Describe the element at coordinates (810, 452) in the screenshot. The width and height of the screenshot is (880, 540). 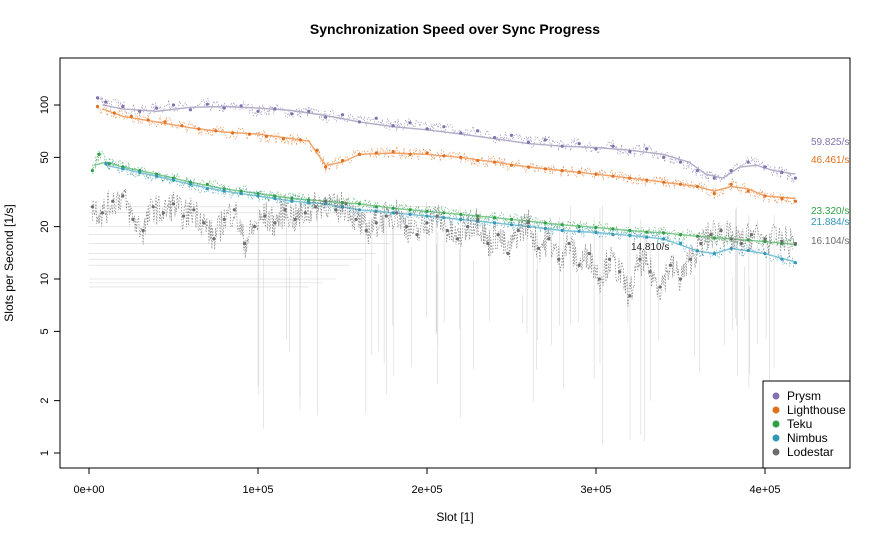
I see `legend-label-lodestar: Lodestar` at that location.